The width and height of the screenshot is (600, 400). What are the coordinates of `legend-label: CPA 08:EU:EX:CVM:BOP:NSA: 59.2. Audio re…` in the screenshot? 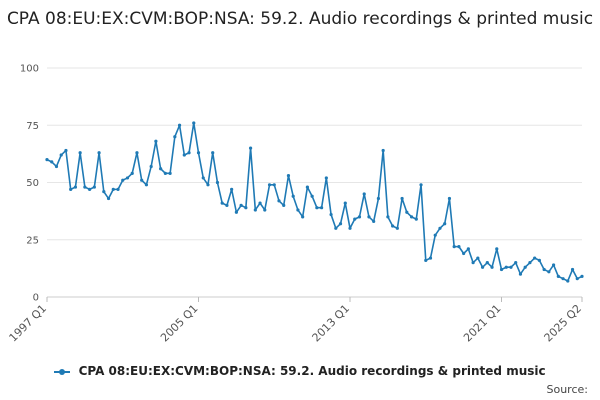 It's located at (312, 371).